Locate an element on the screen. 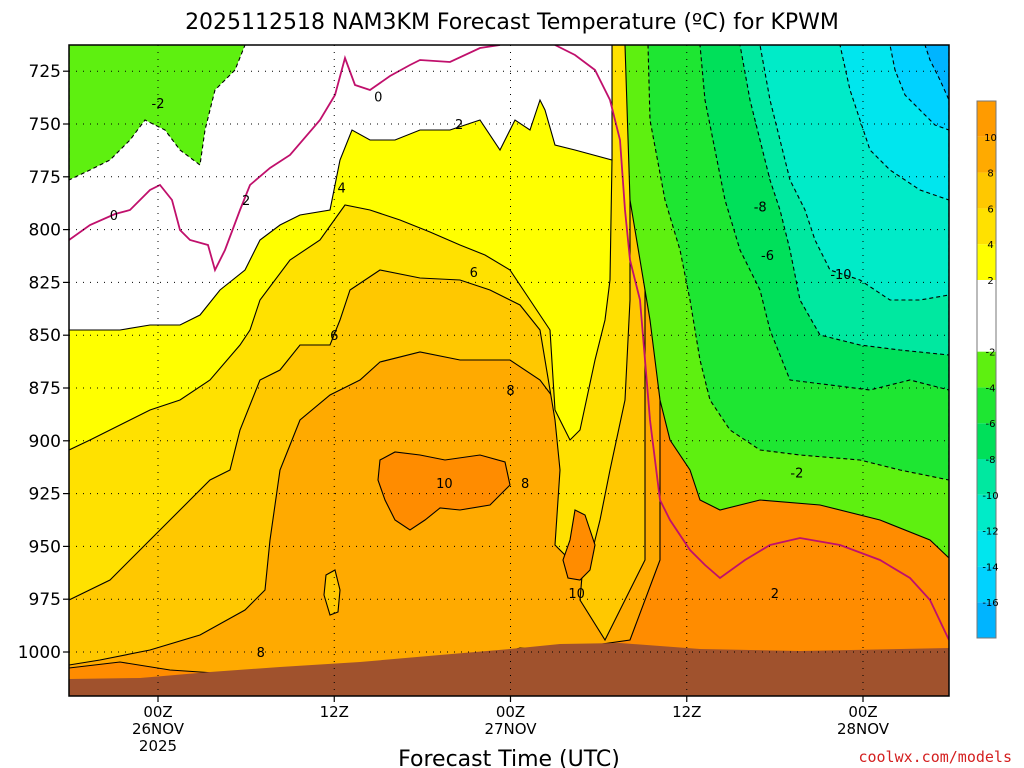  y-axis: 725 750 775 800 825 850 875 900 925 950 975 1000 is located at coordinates (43, 362).